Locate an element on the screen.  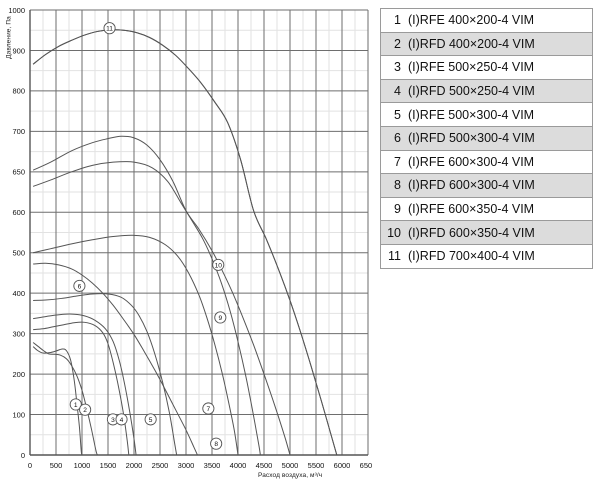
legend-row: 11 (I)RFD 700×400-4 VIM is located at coordinates (486, 256).